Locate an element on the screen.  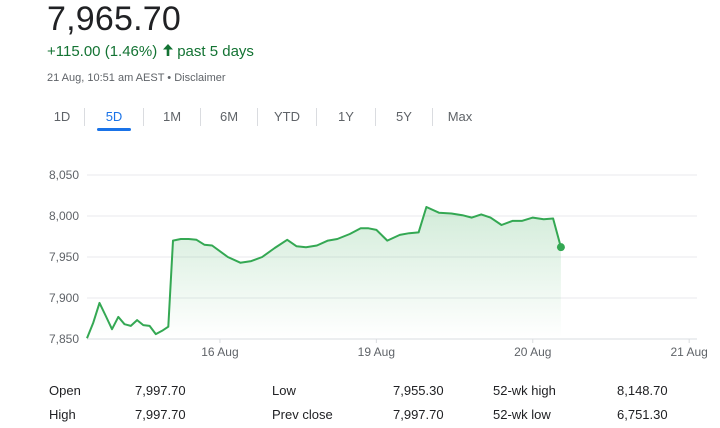
price-change: +115.00 (1.46%) is located at coordinates (102, 51).